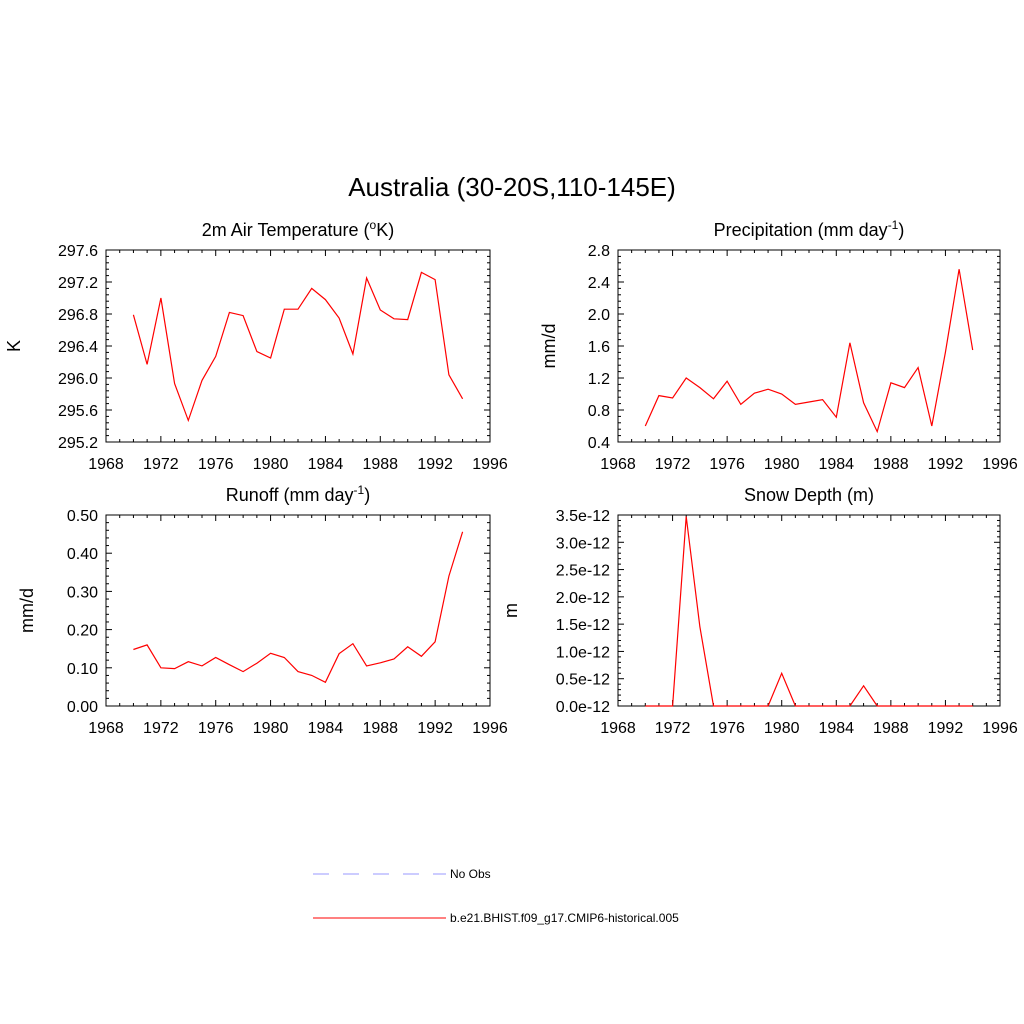  Describe the element at coordinates (14, 346) in the screenshot. I see `y-axis-label: K` at that location.